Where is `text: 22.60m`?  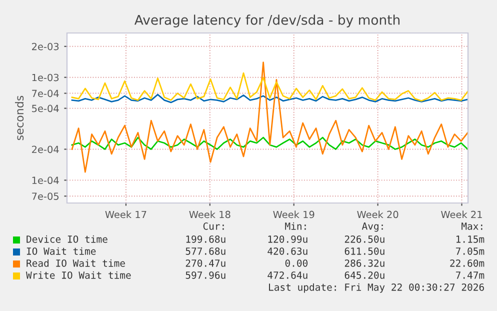
text: 22.60m is located at coordinates (467, 263).